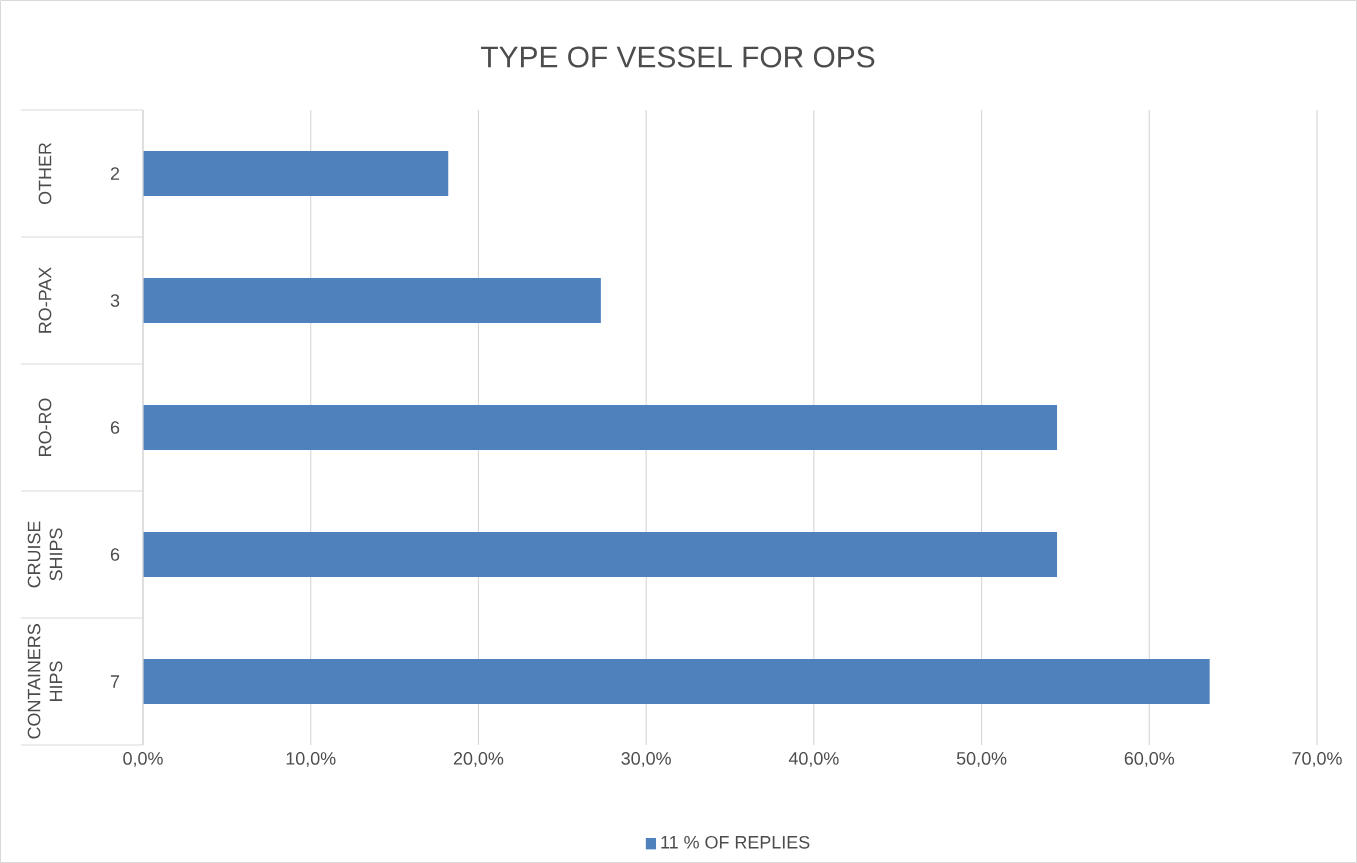 This screenshot has height=863, width=1357. I want to click on x-tick-label: 0,0%, so click(143, 759).